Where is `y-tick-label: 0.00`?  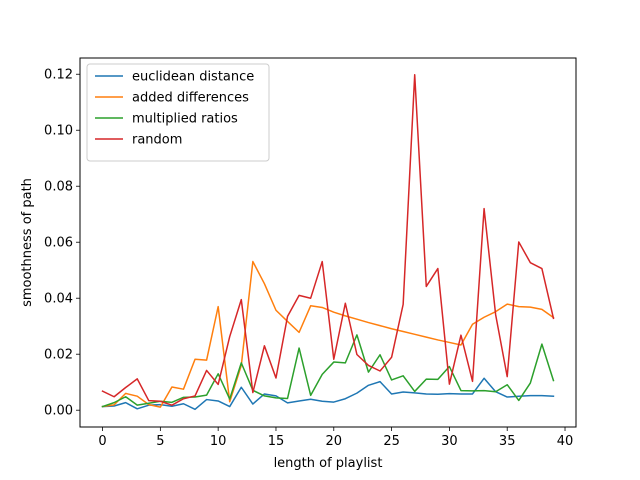 y-tick-label: 0.00 is located at coordinates (58, 411).